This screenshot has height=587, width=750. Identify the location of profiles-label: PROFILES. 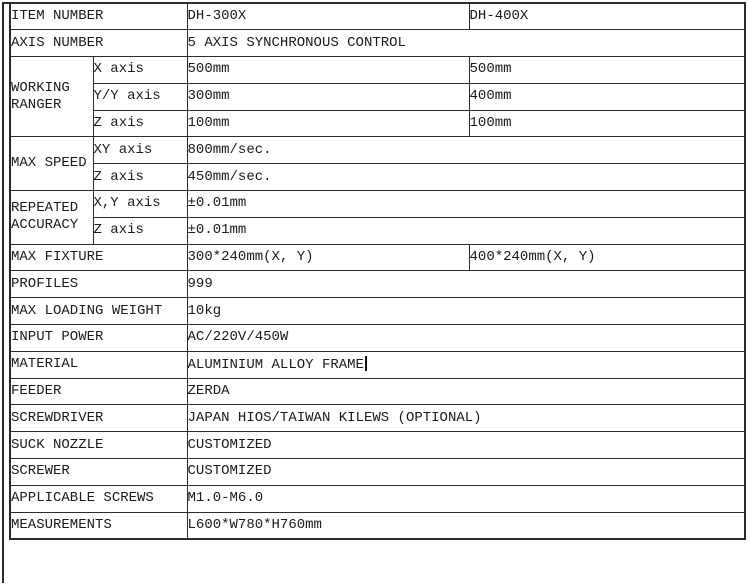
(98, 284).